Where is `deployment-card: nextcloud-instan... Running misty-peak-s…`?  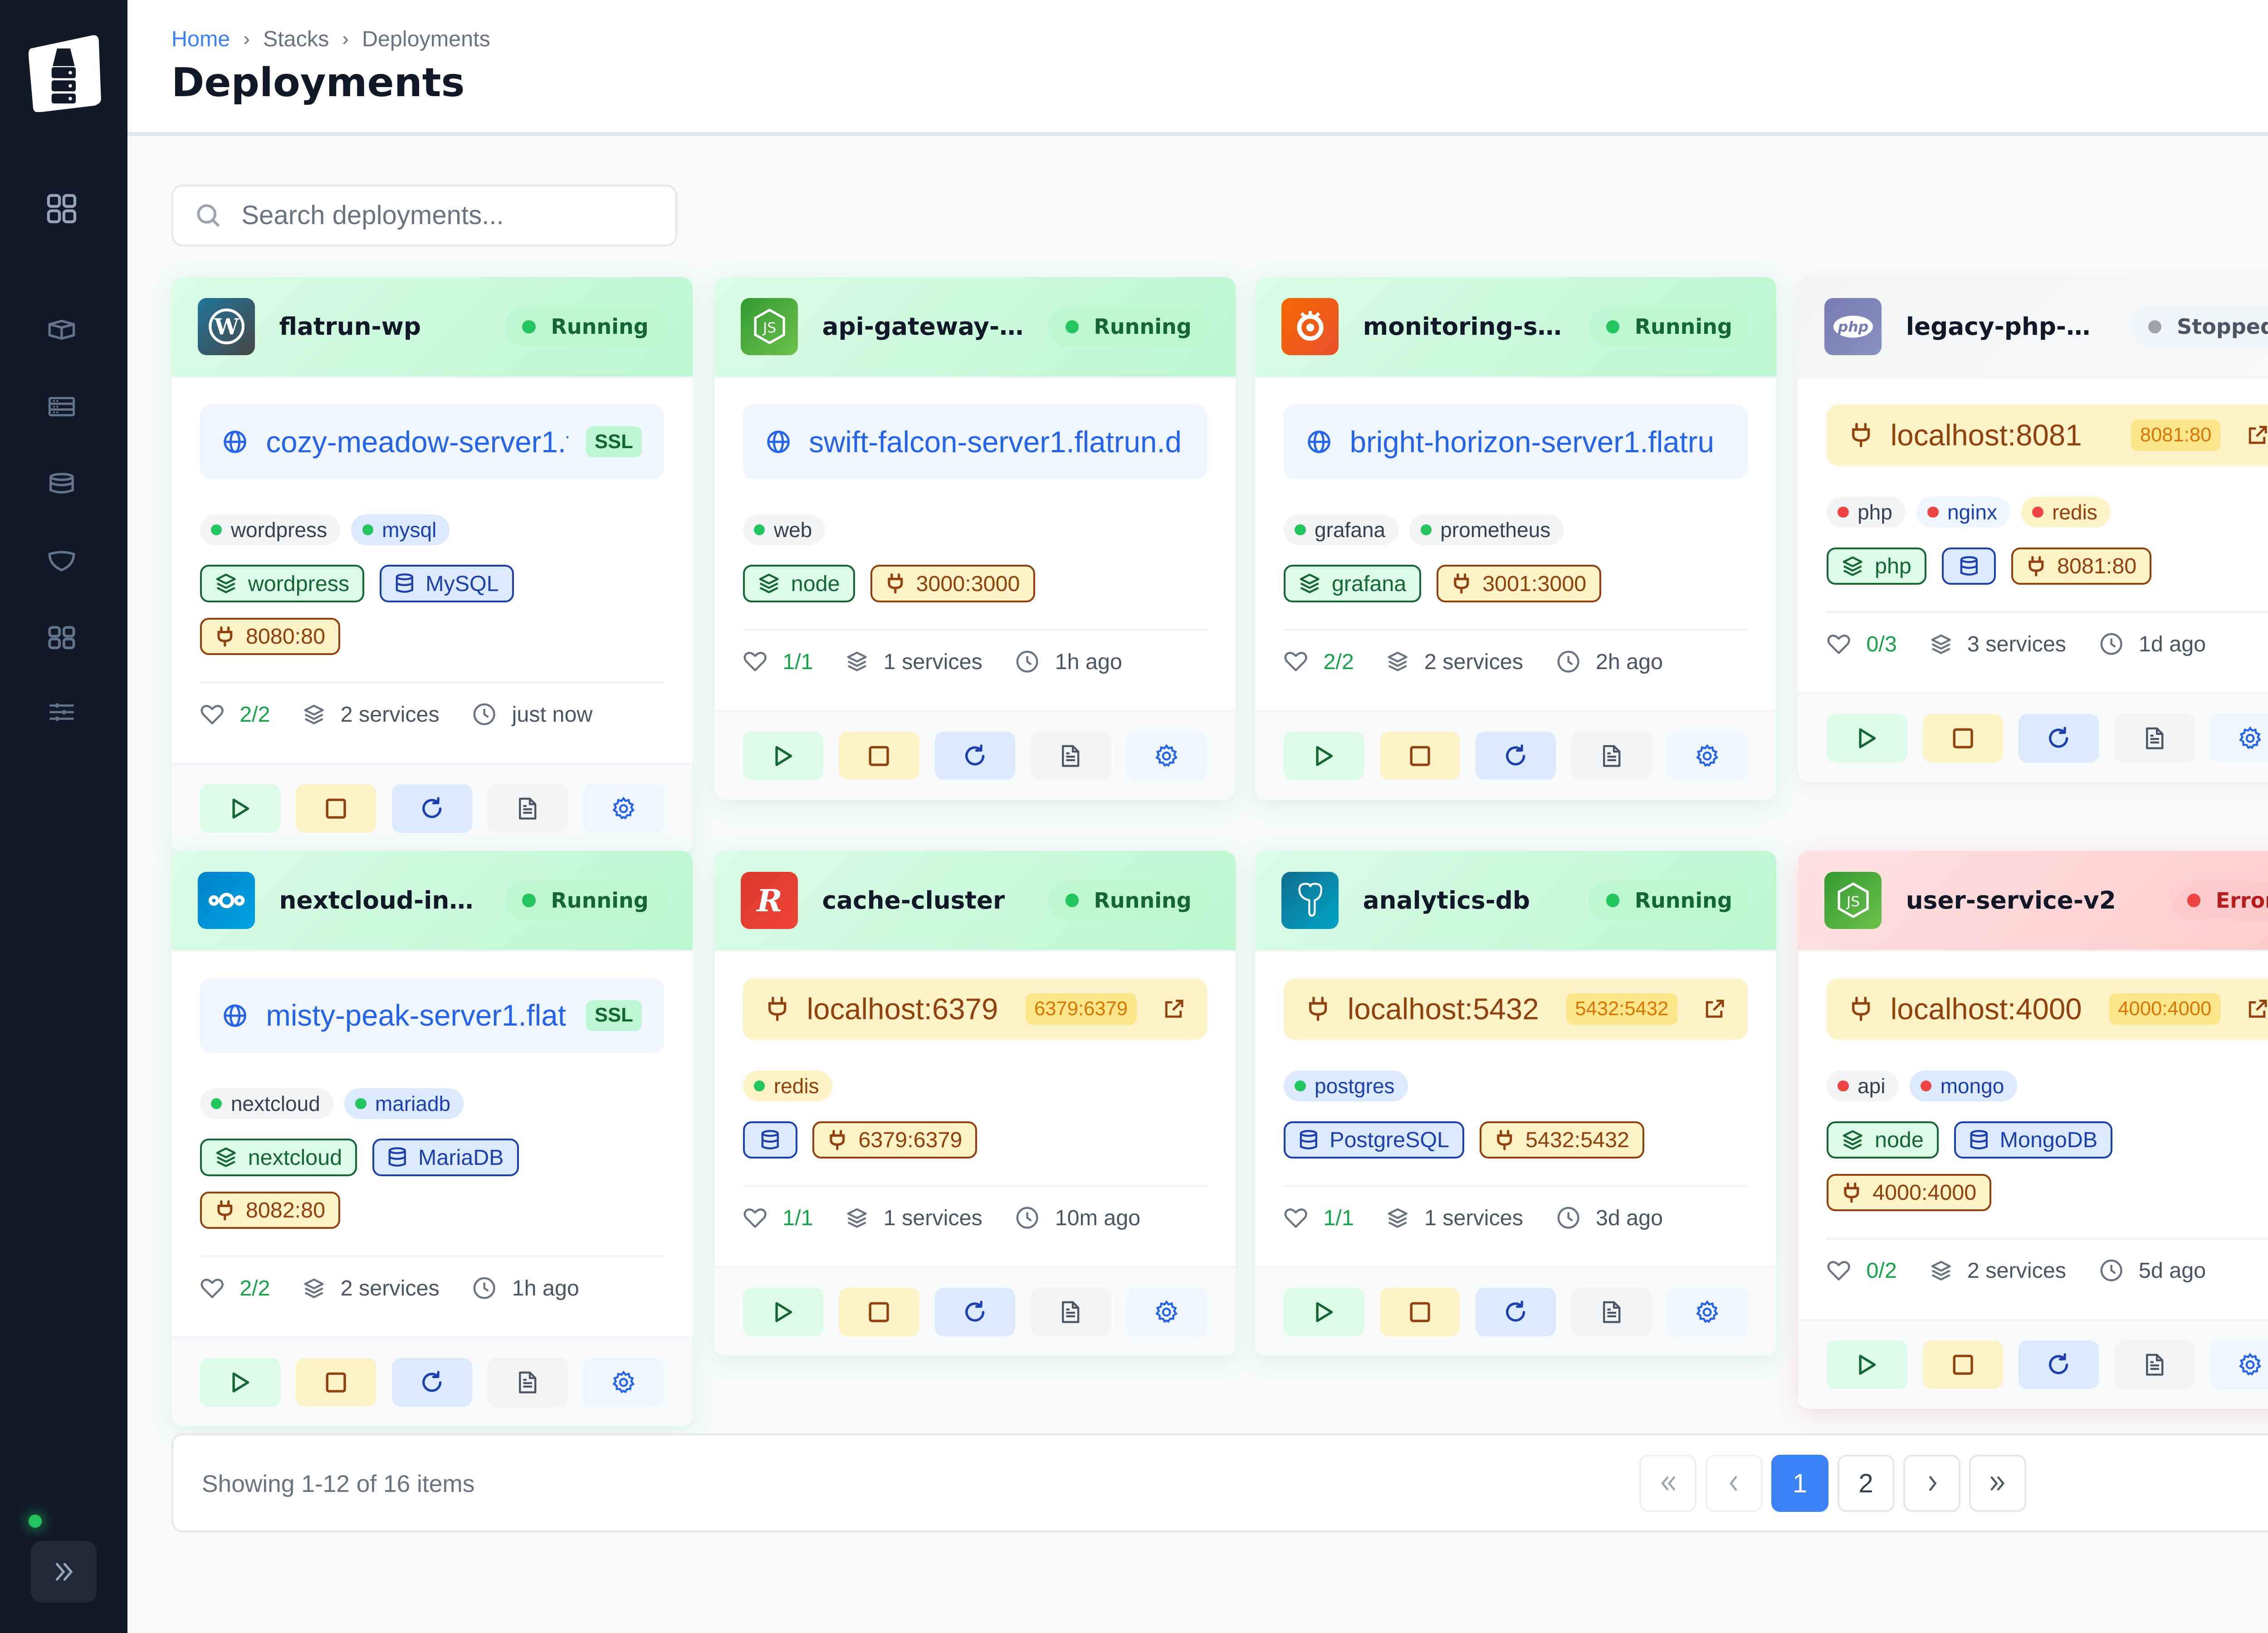 deployment-card: nextcloud-instan... Running misty-peak-s… is located at coordinates (432, 1139).